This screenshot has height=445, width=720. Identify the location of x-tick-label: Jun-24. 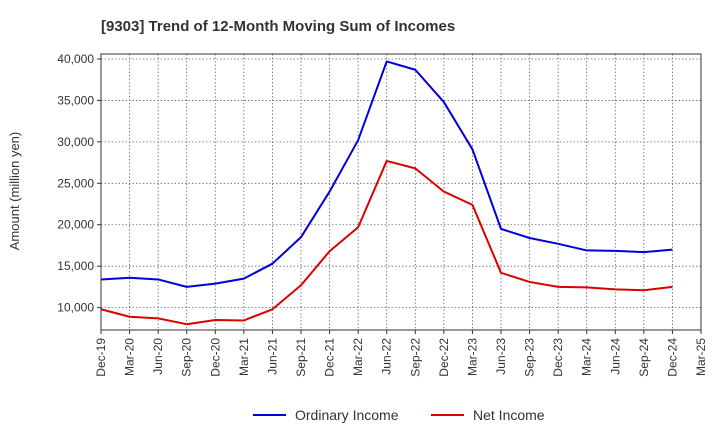
(615, 356).